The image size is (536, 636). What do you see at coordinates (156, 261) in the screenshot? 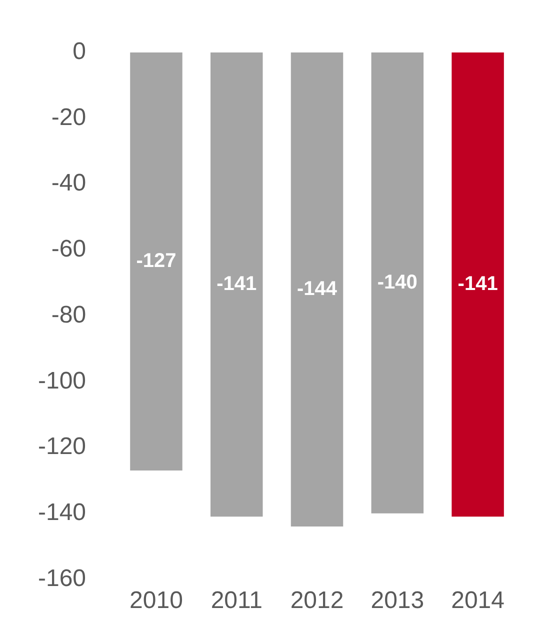
I see `data-label: -127` at bounding box center [156, 261].